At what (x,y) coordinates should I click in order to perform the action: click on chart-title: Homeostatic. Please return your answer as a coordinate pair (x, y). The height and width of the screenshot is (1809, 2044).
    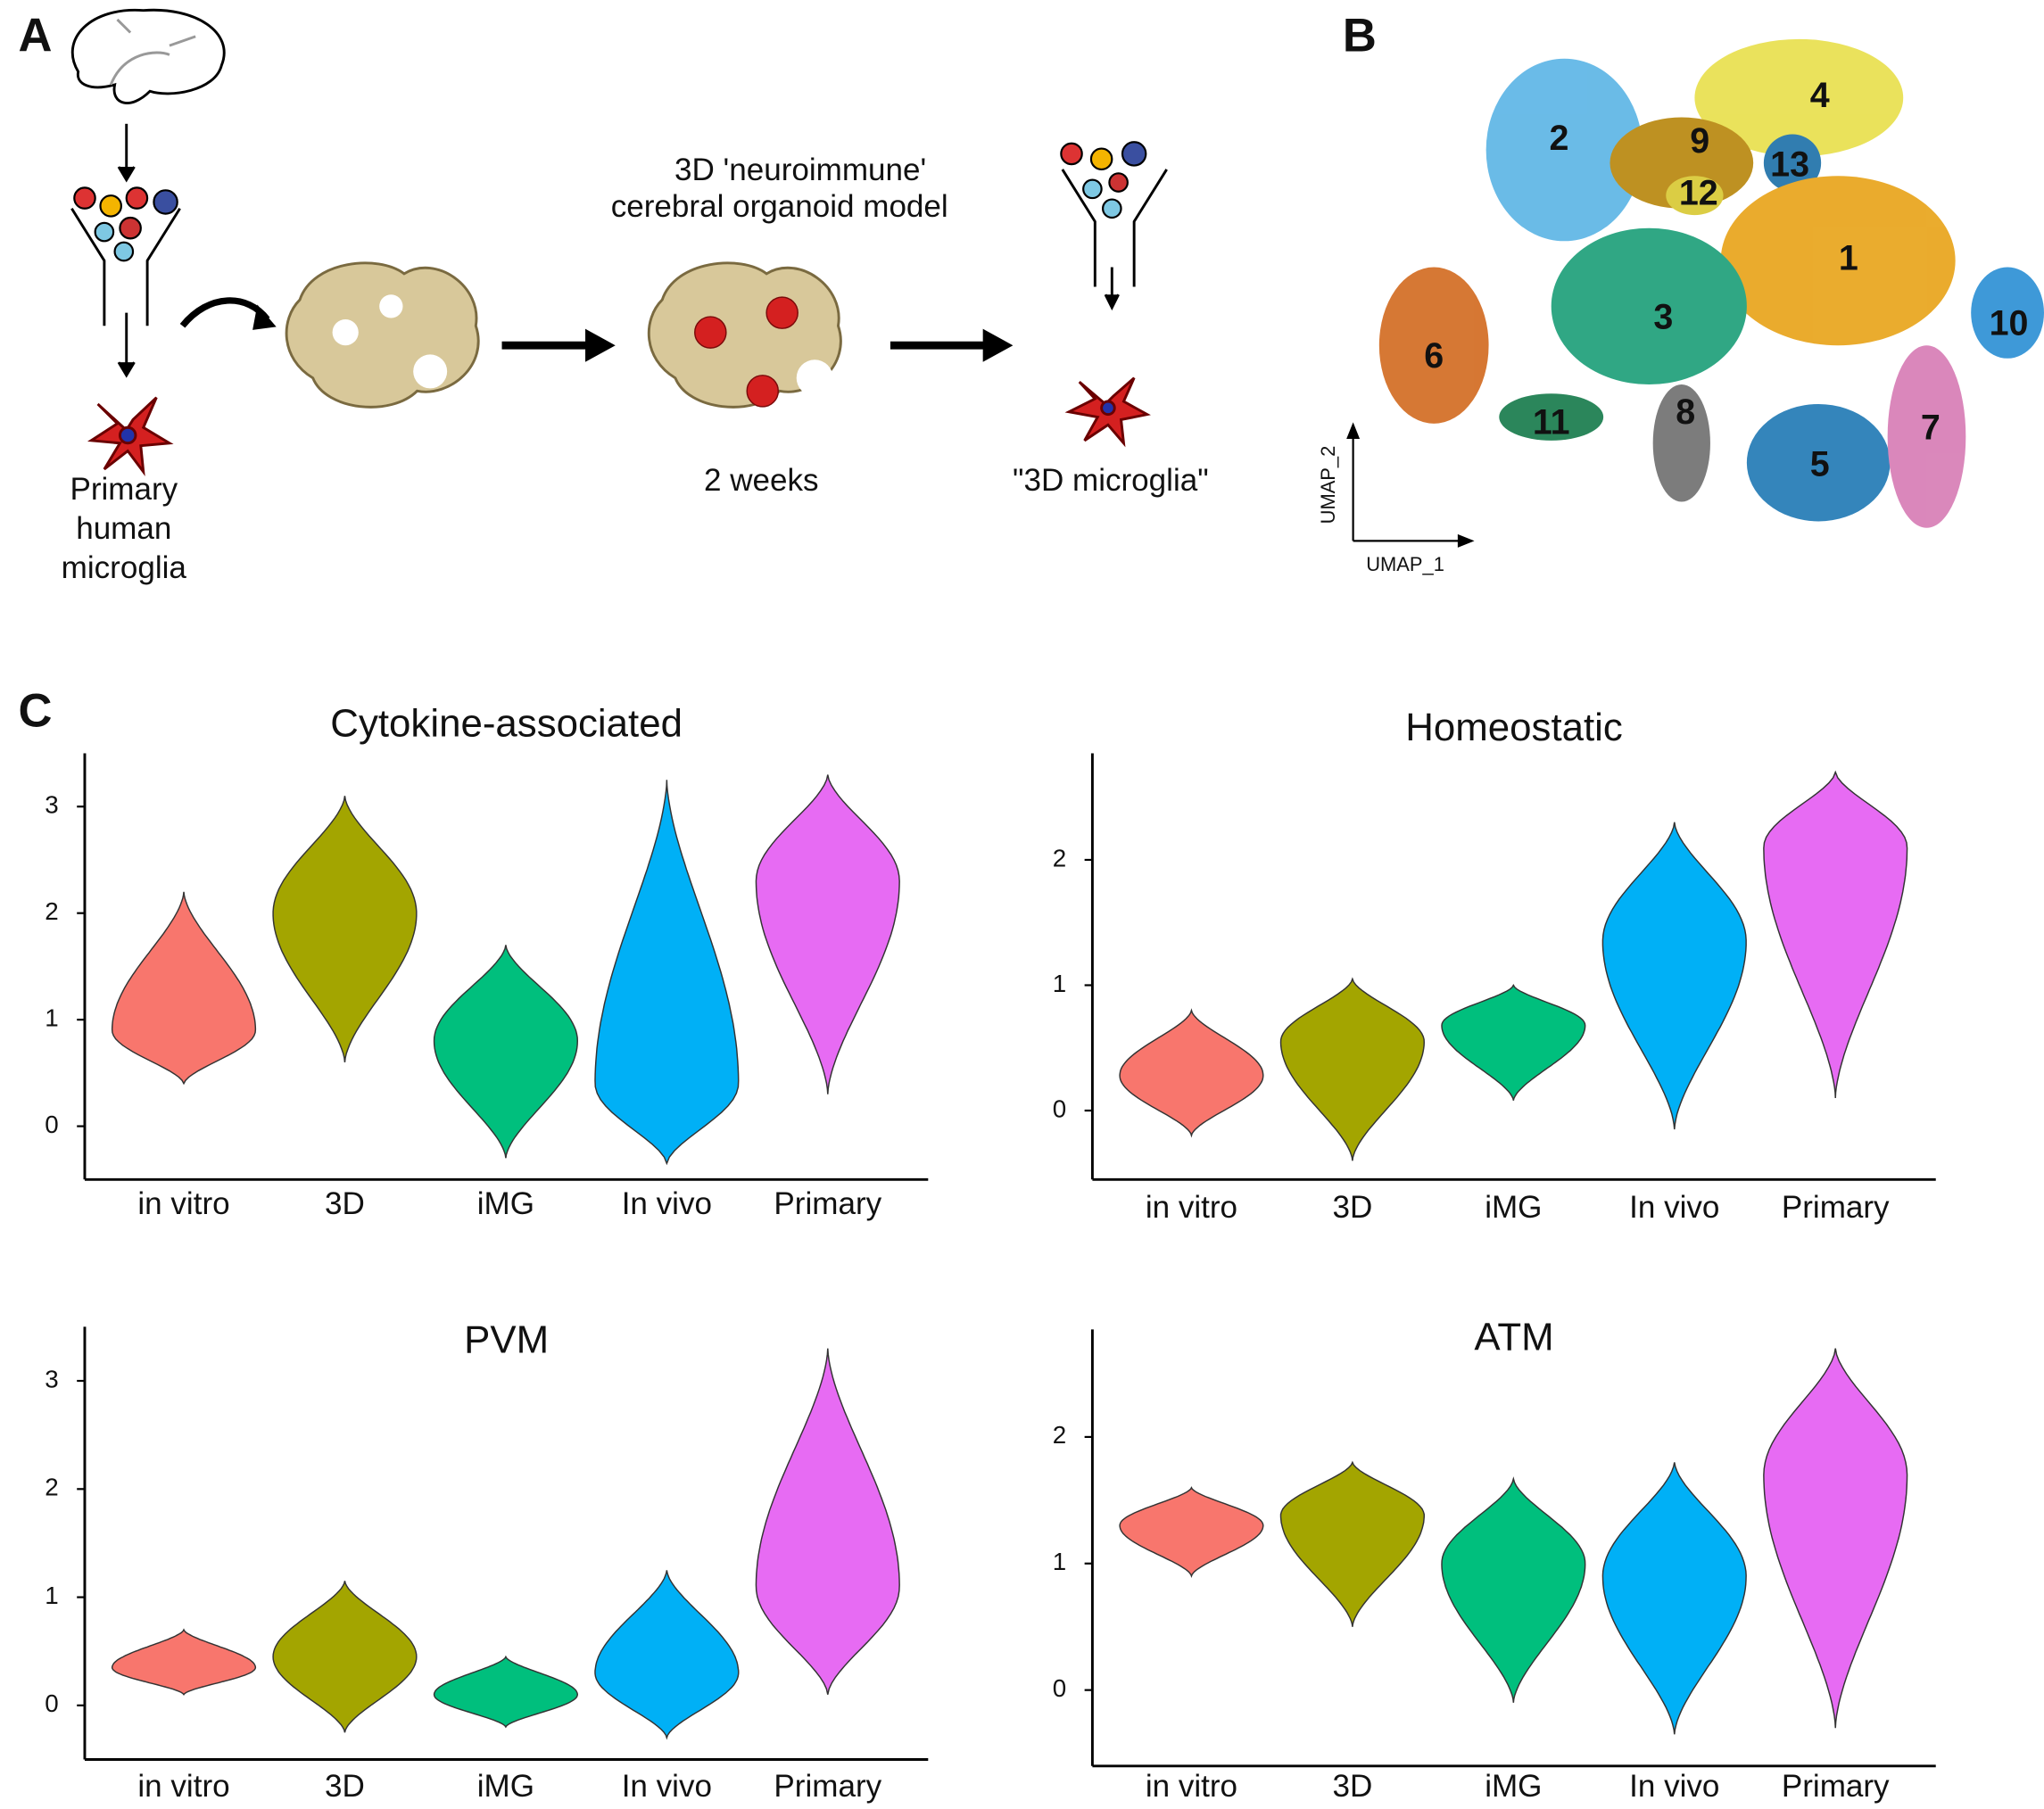
    Looking at the image, I should click on (1514, 727).